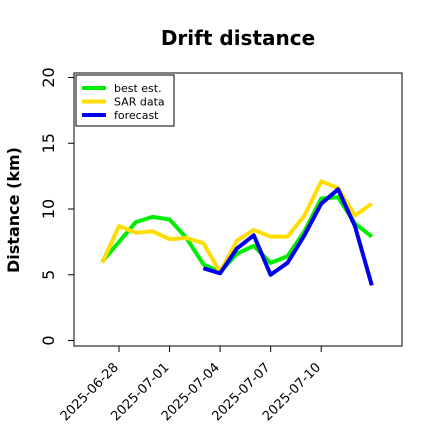  I want to click on y-tick-label: 20, so click(48, 77).